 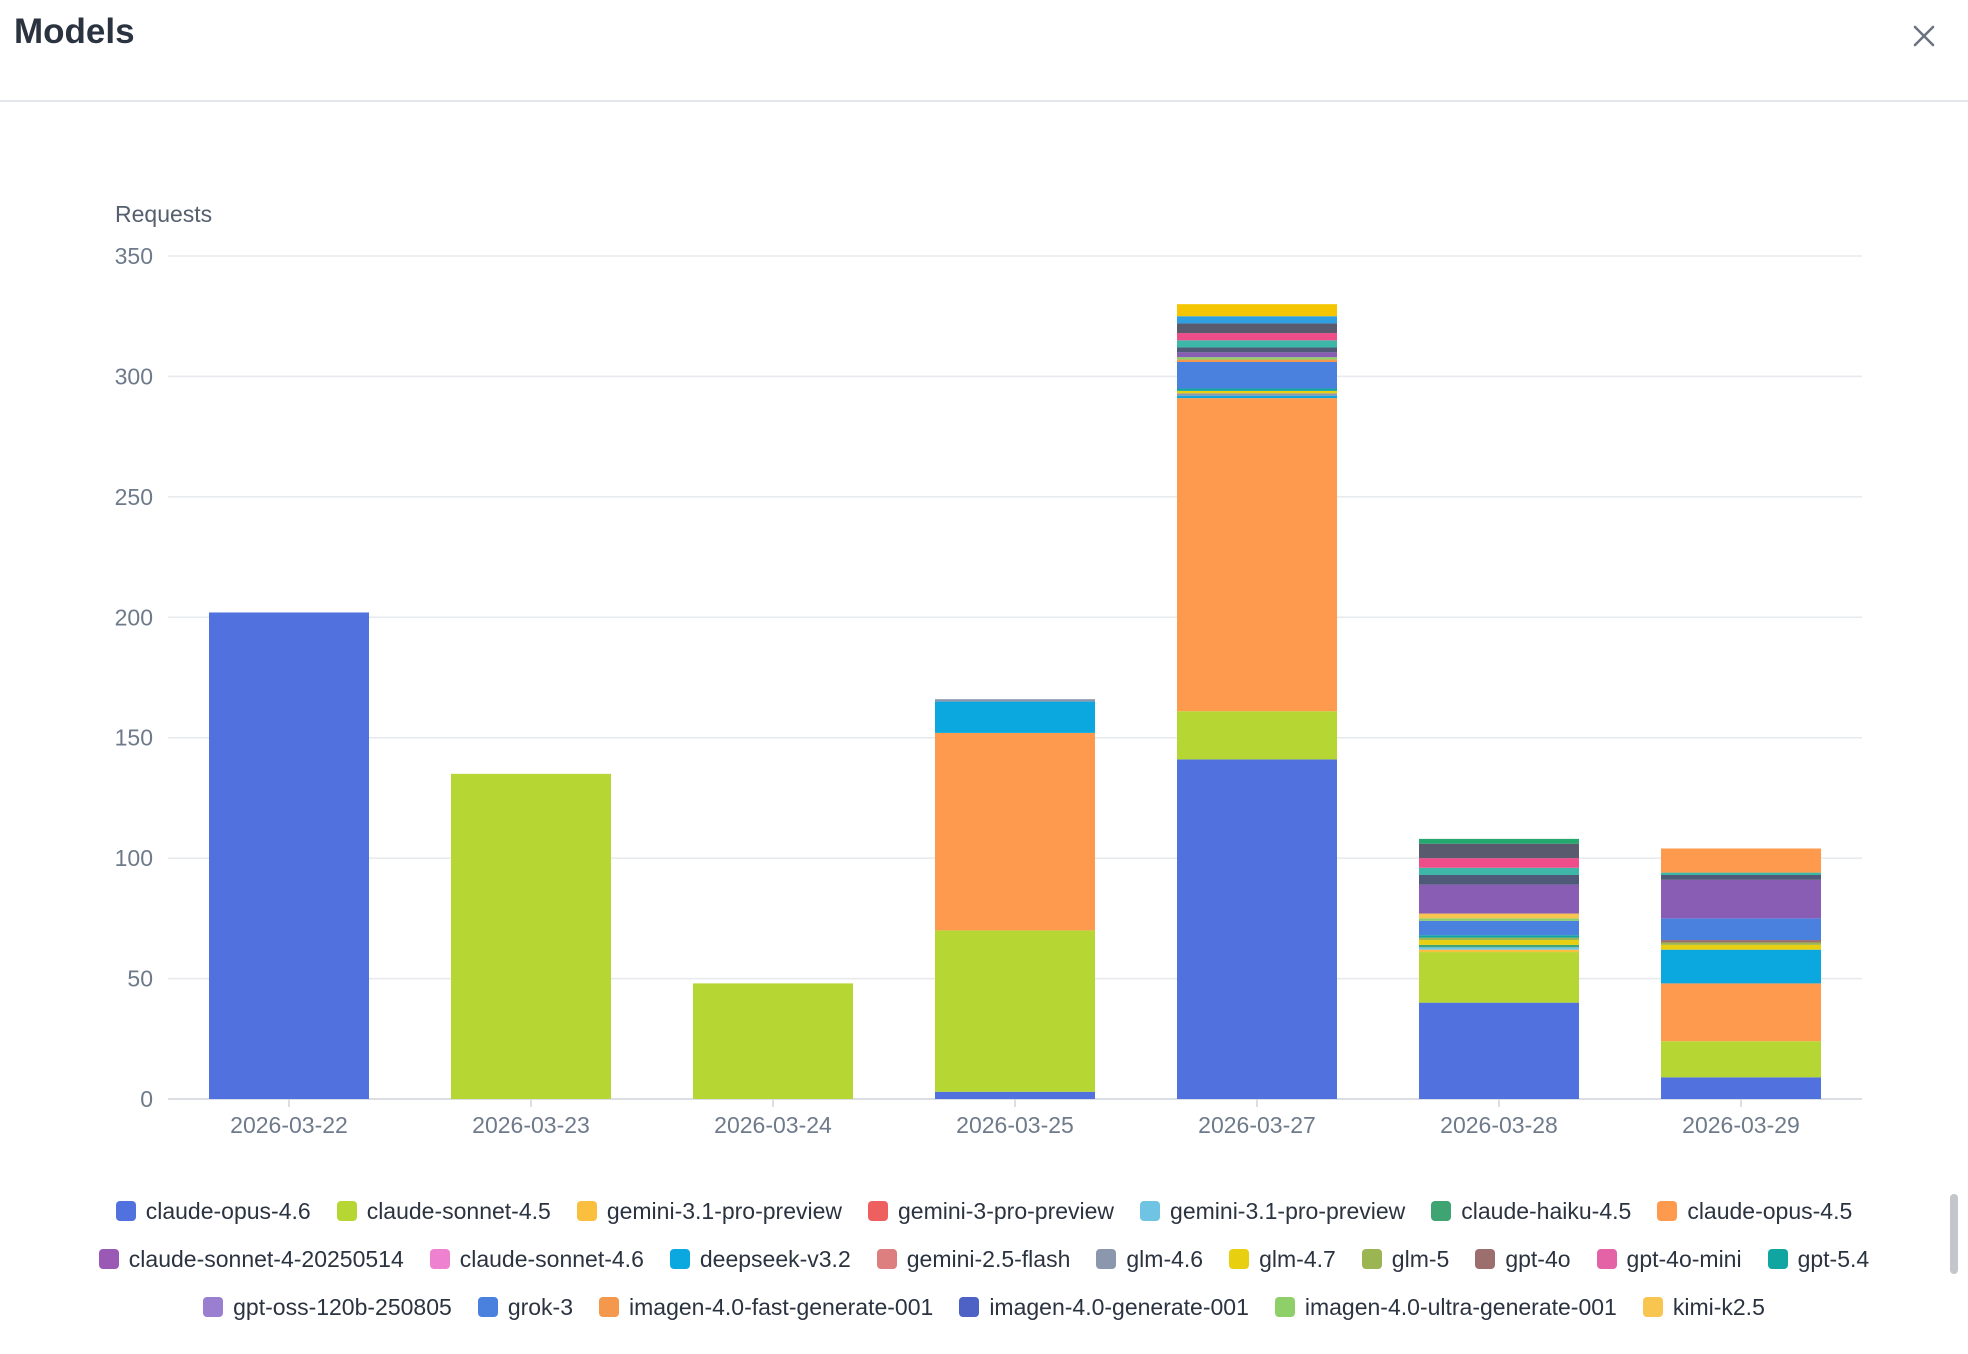 What do you see at coordinates (1445, 1307) in the screenshot?
I see `legend-item: imagen-4.0-ultra-generate-001` at bounding box center [1445, 1307].